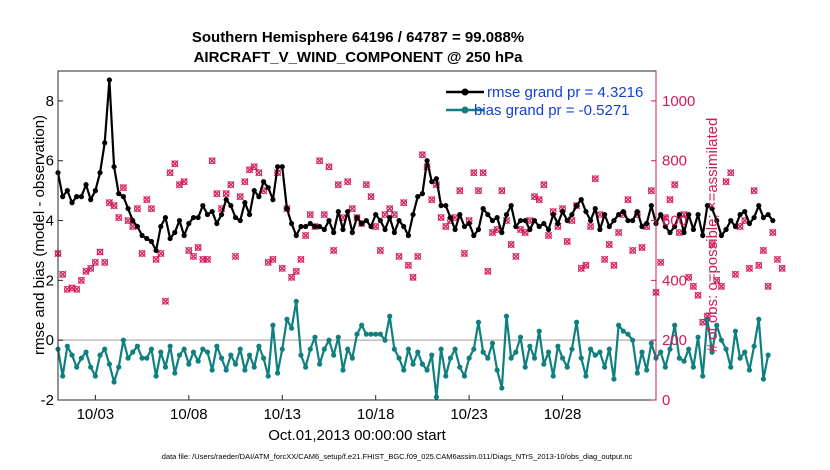  What do you see at coordinates (666, 400) in the screenshot?
I see `right-y-tick-label: 0` at bounding box center [666, 400].